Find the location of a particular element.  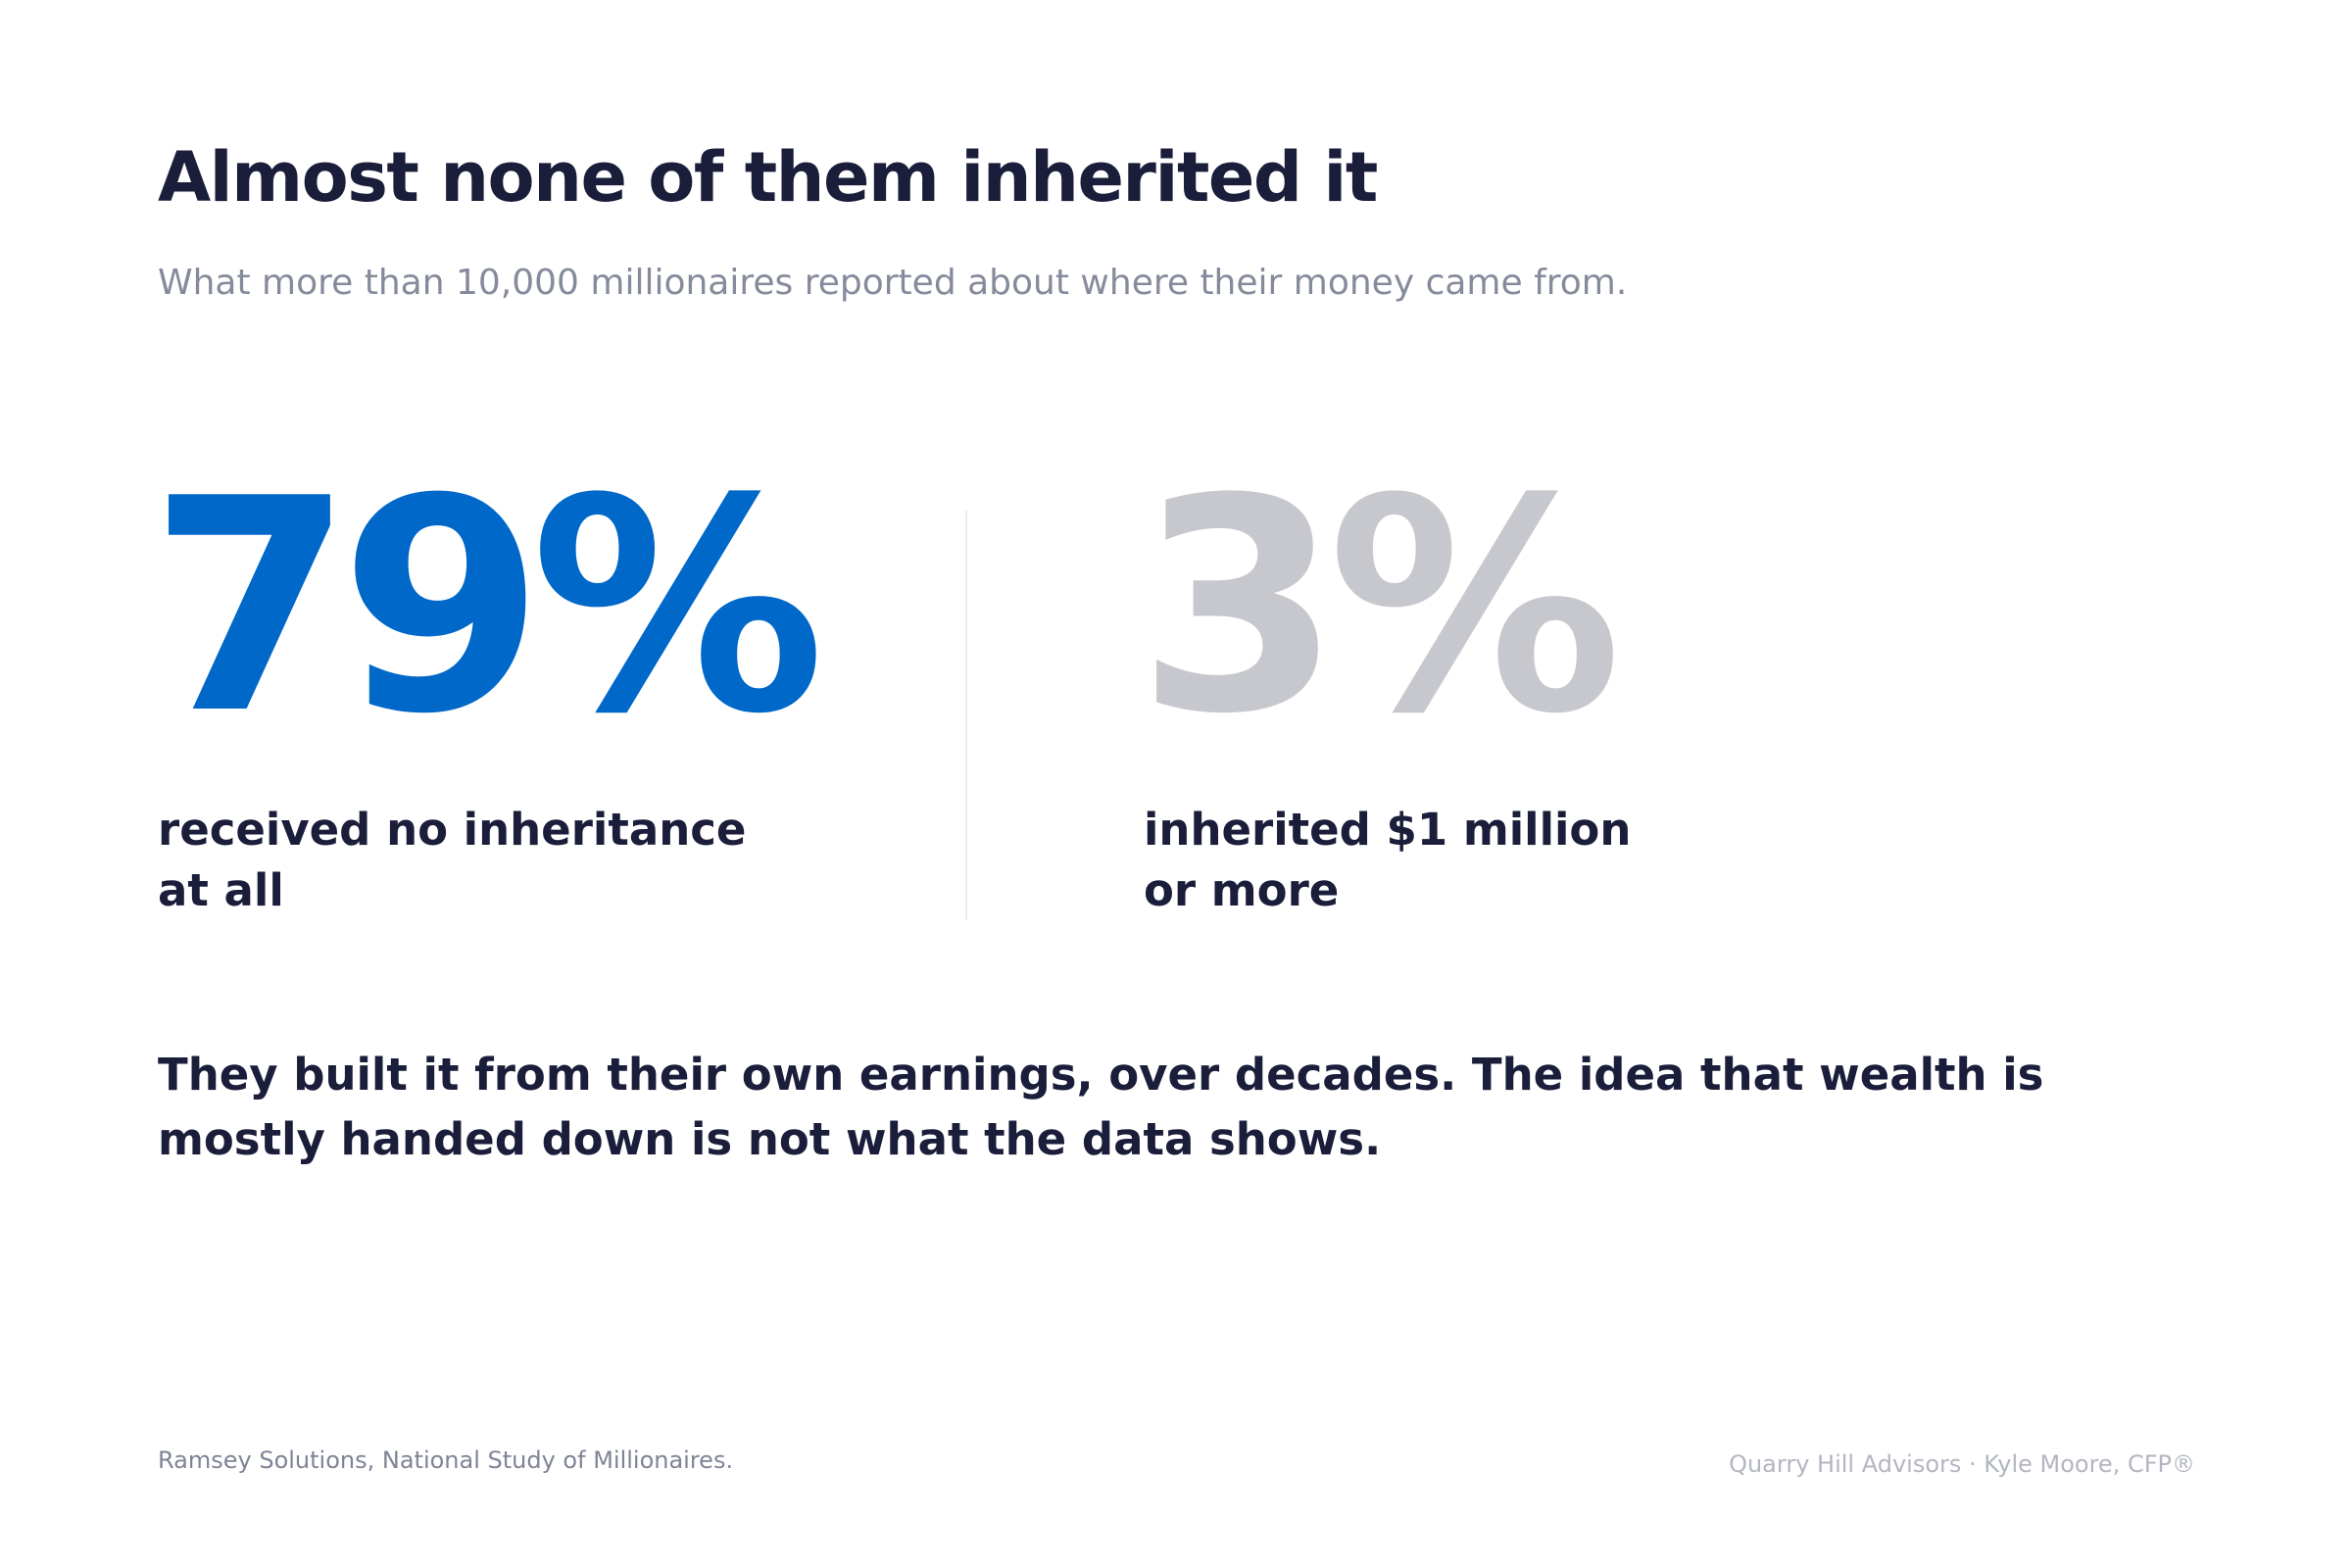

label-line: at all is located at coordinates (221, 890).